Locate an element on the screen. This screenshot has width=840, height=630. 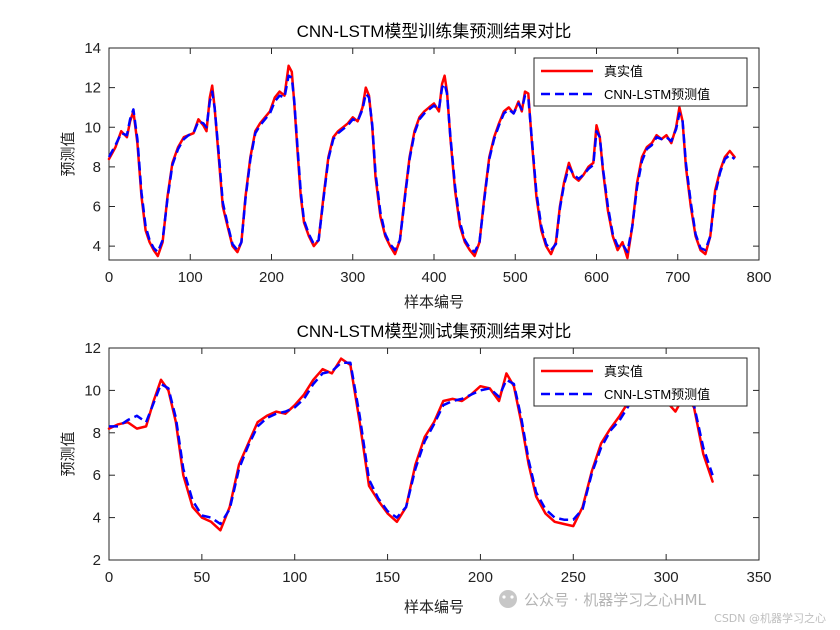
chart-test-xtick-label: 300 is located at coordinates (666, 577).